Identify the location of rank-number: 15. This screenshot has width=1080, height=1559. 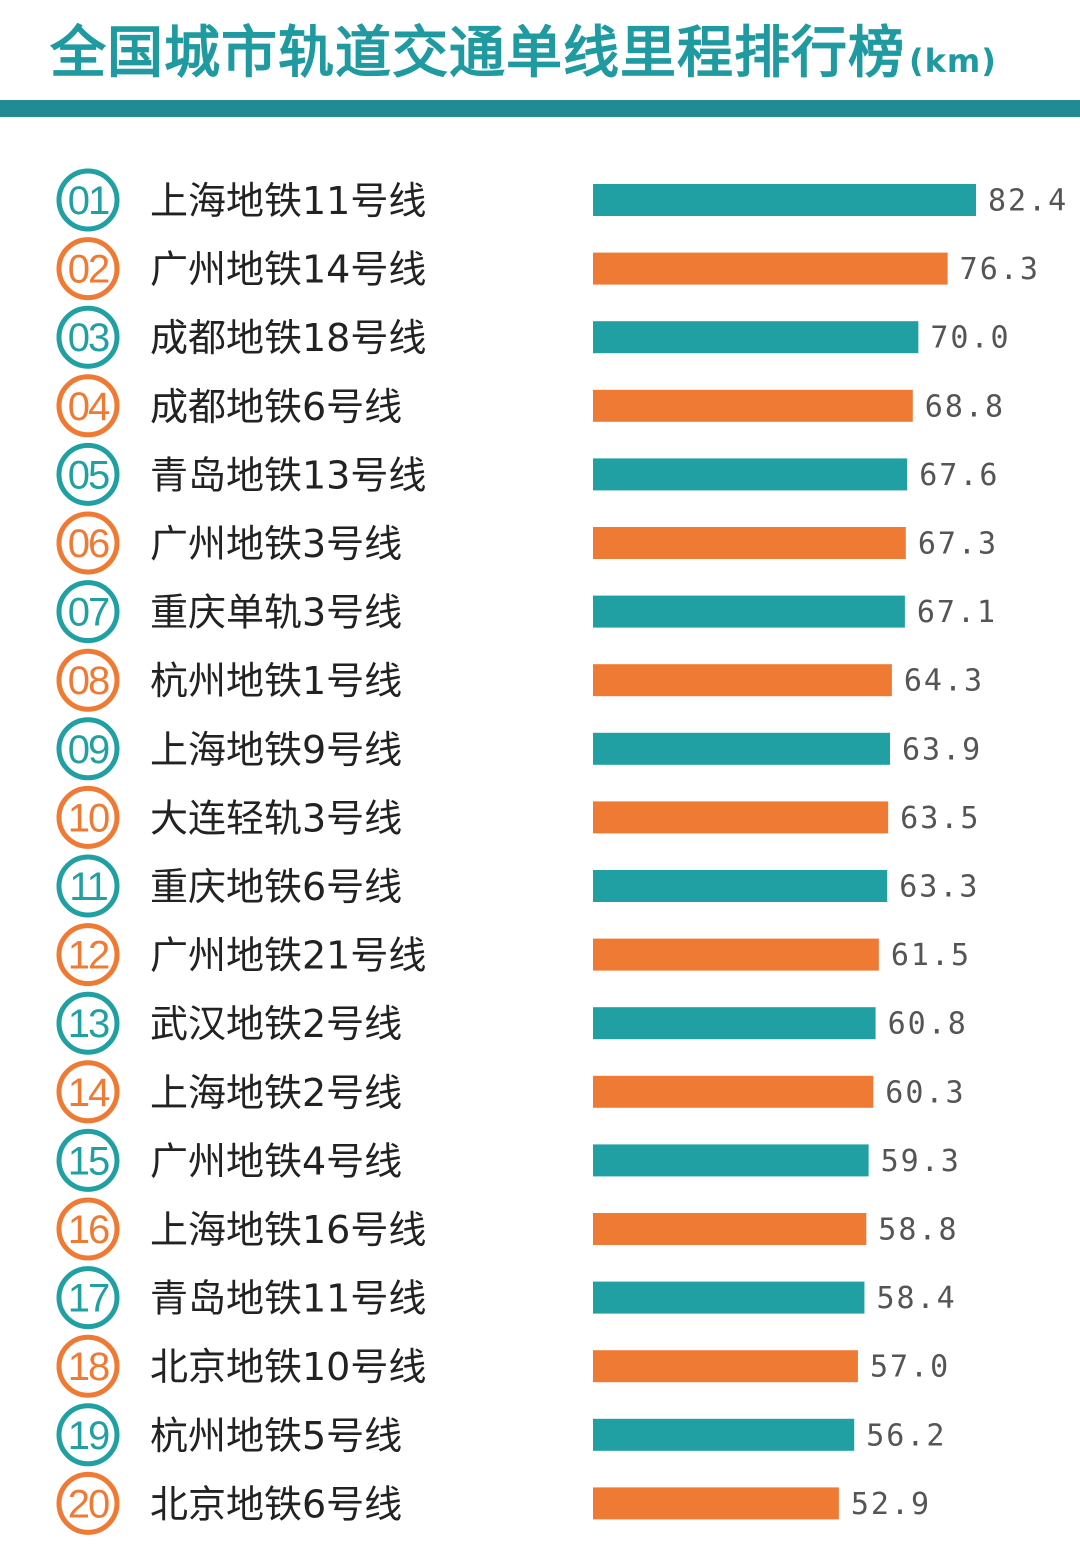
(88, 1161).